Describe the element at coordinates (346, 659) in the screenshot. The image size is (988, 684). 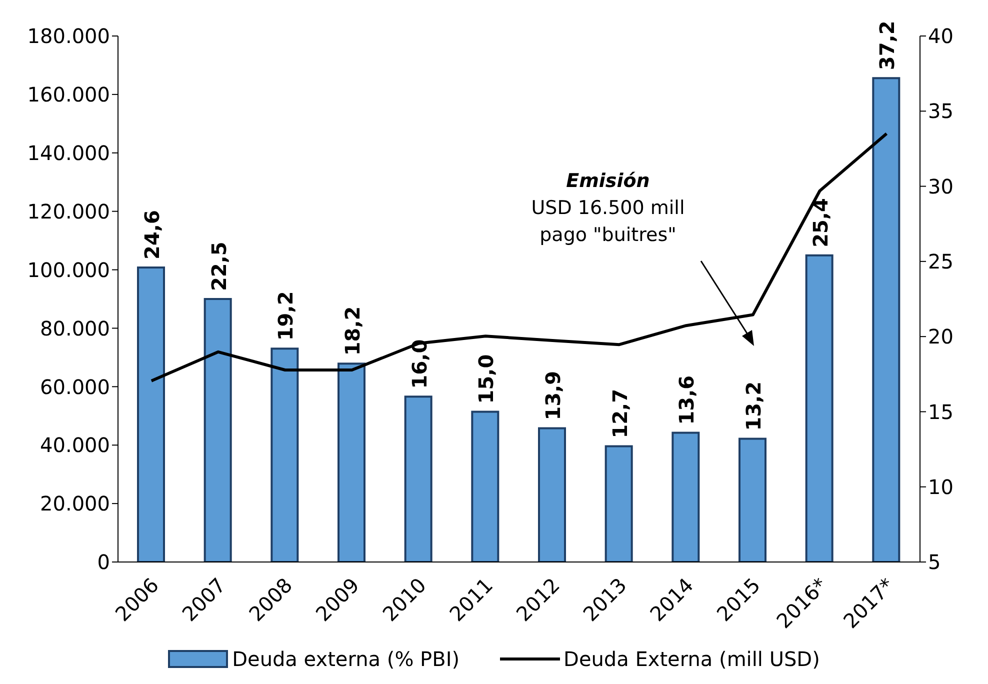
I see `legend-label: Deuda externa (% PBI)` at that location.